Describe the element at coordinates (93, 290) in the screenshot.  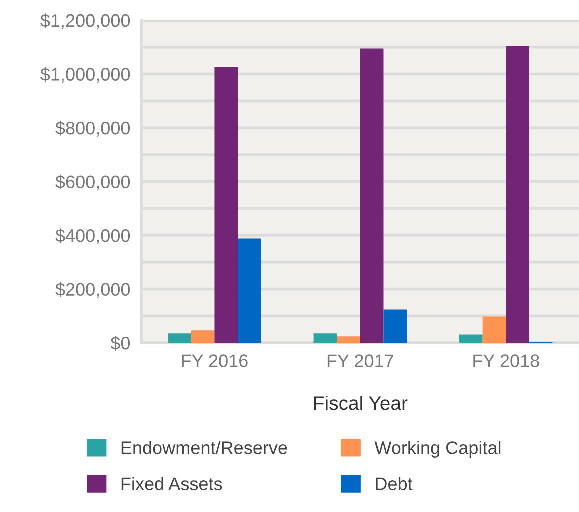
I see `y-tick-label: $200,000` at that location.